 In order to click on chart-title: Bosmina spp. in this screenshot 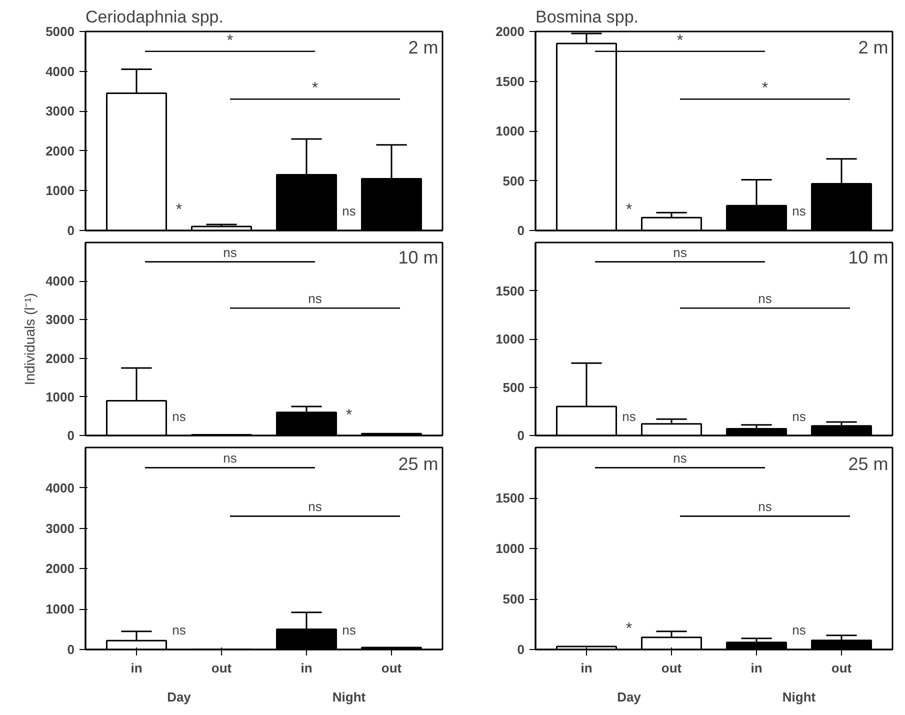, I will do `click(587, 17)`.